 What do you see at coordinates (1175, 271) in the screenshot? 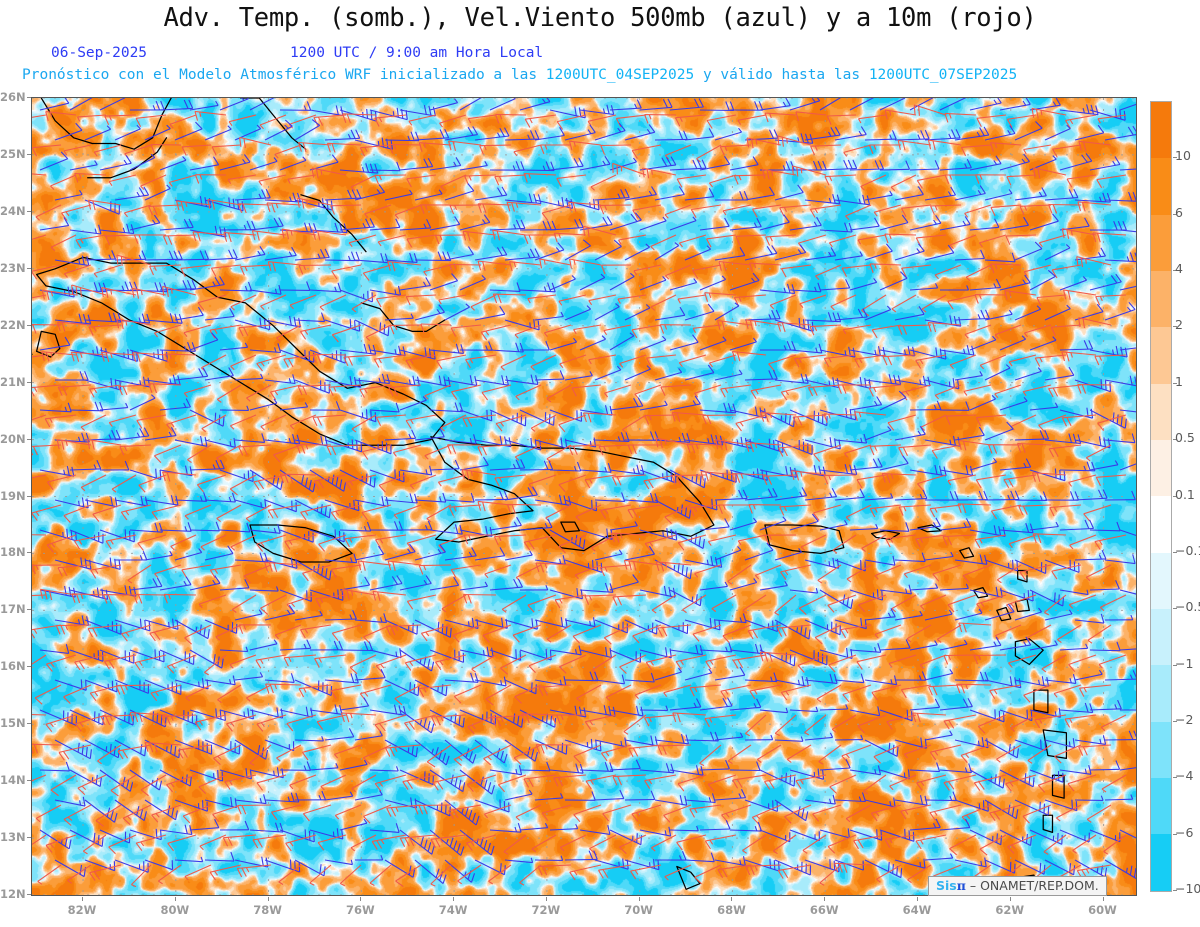
I see `colorbar-tick-dash` at bounding box center [1175, 271].